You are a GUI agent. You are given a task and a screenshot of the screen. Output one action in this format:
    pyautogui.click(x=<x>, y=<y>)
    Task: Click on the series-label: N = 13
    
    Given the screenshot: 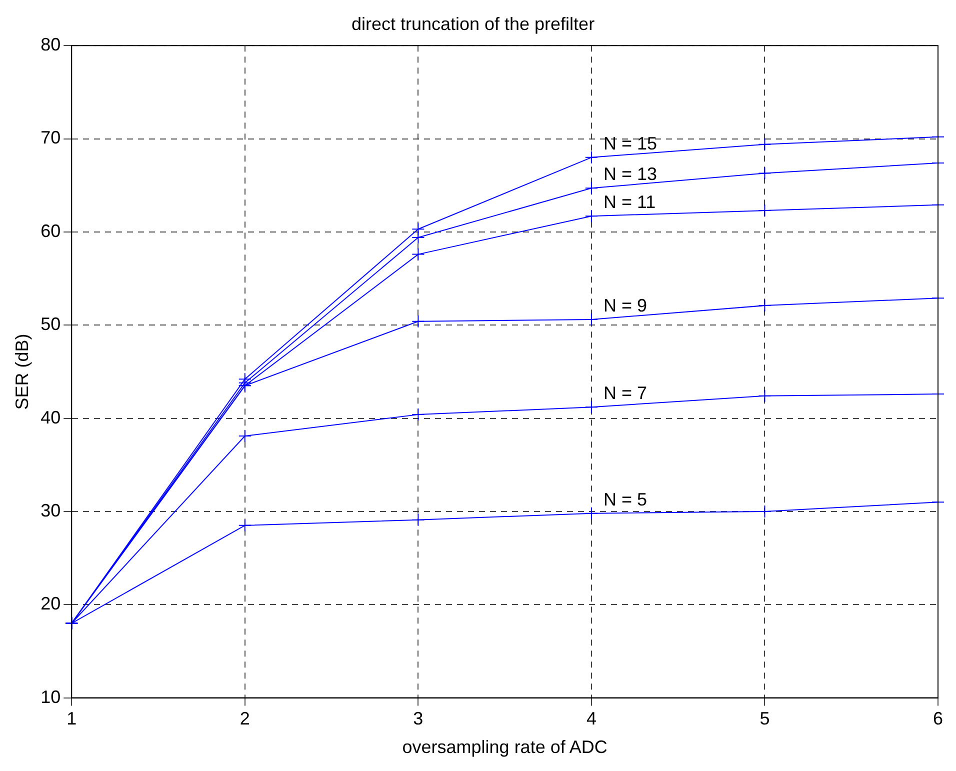 What is the action you would take?
    pyautogui.click(x=630, y=174)
    